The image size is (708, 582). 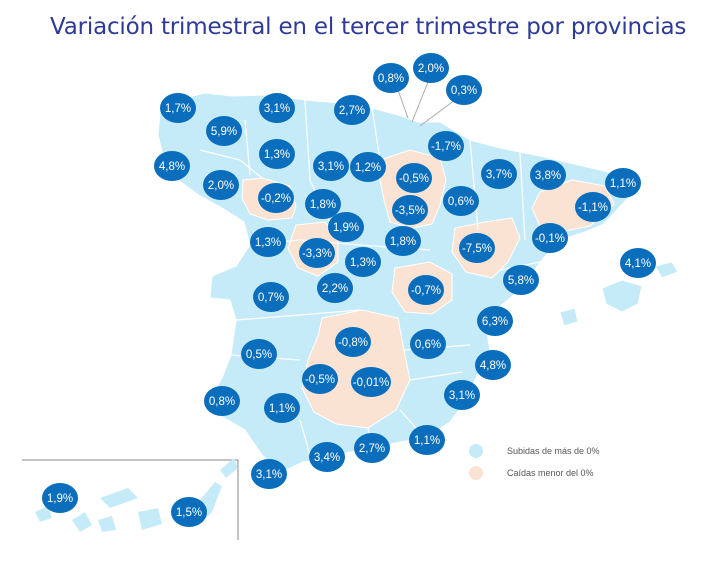 I want to click on province-bubble: 3,4%, so click(x=327, y=457).